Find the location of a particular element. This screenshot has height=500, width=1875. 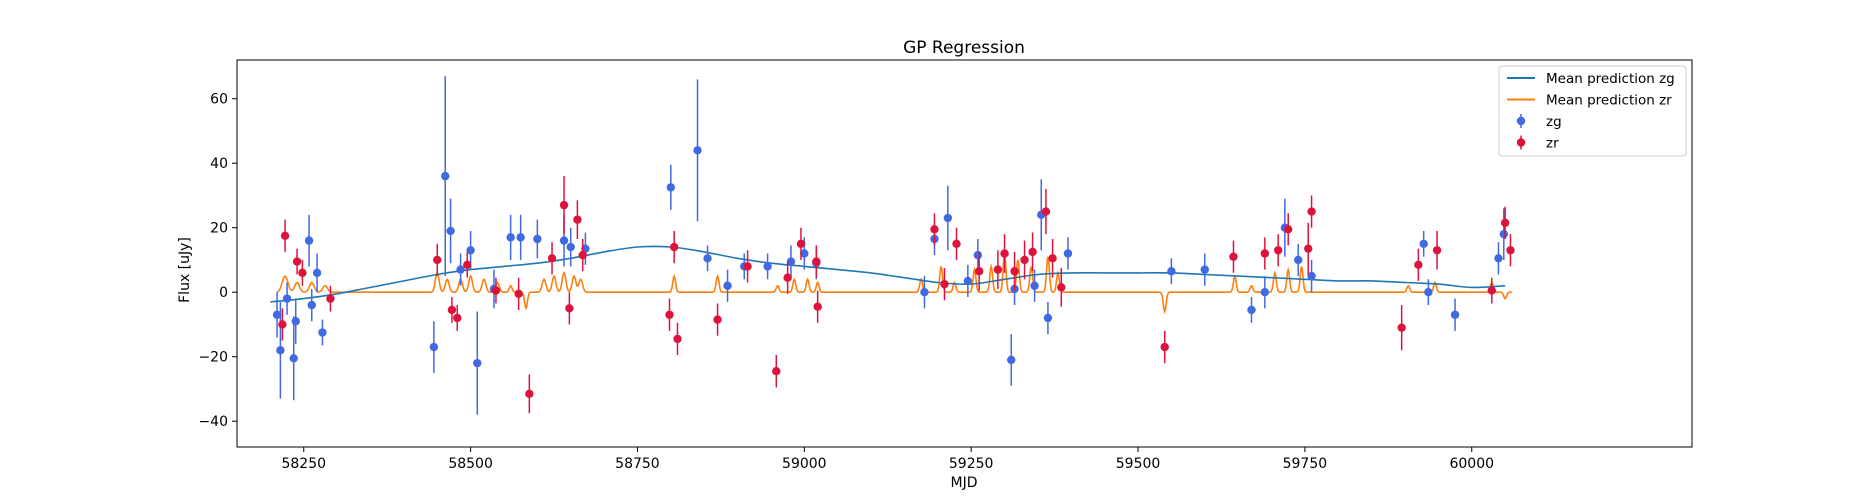

legend-label: zg is located at coordinates (1554, 122).